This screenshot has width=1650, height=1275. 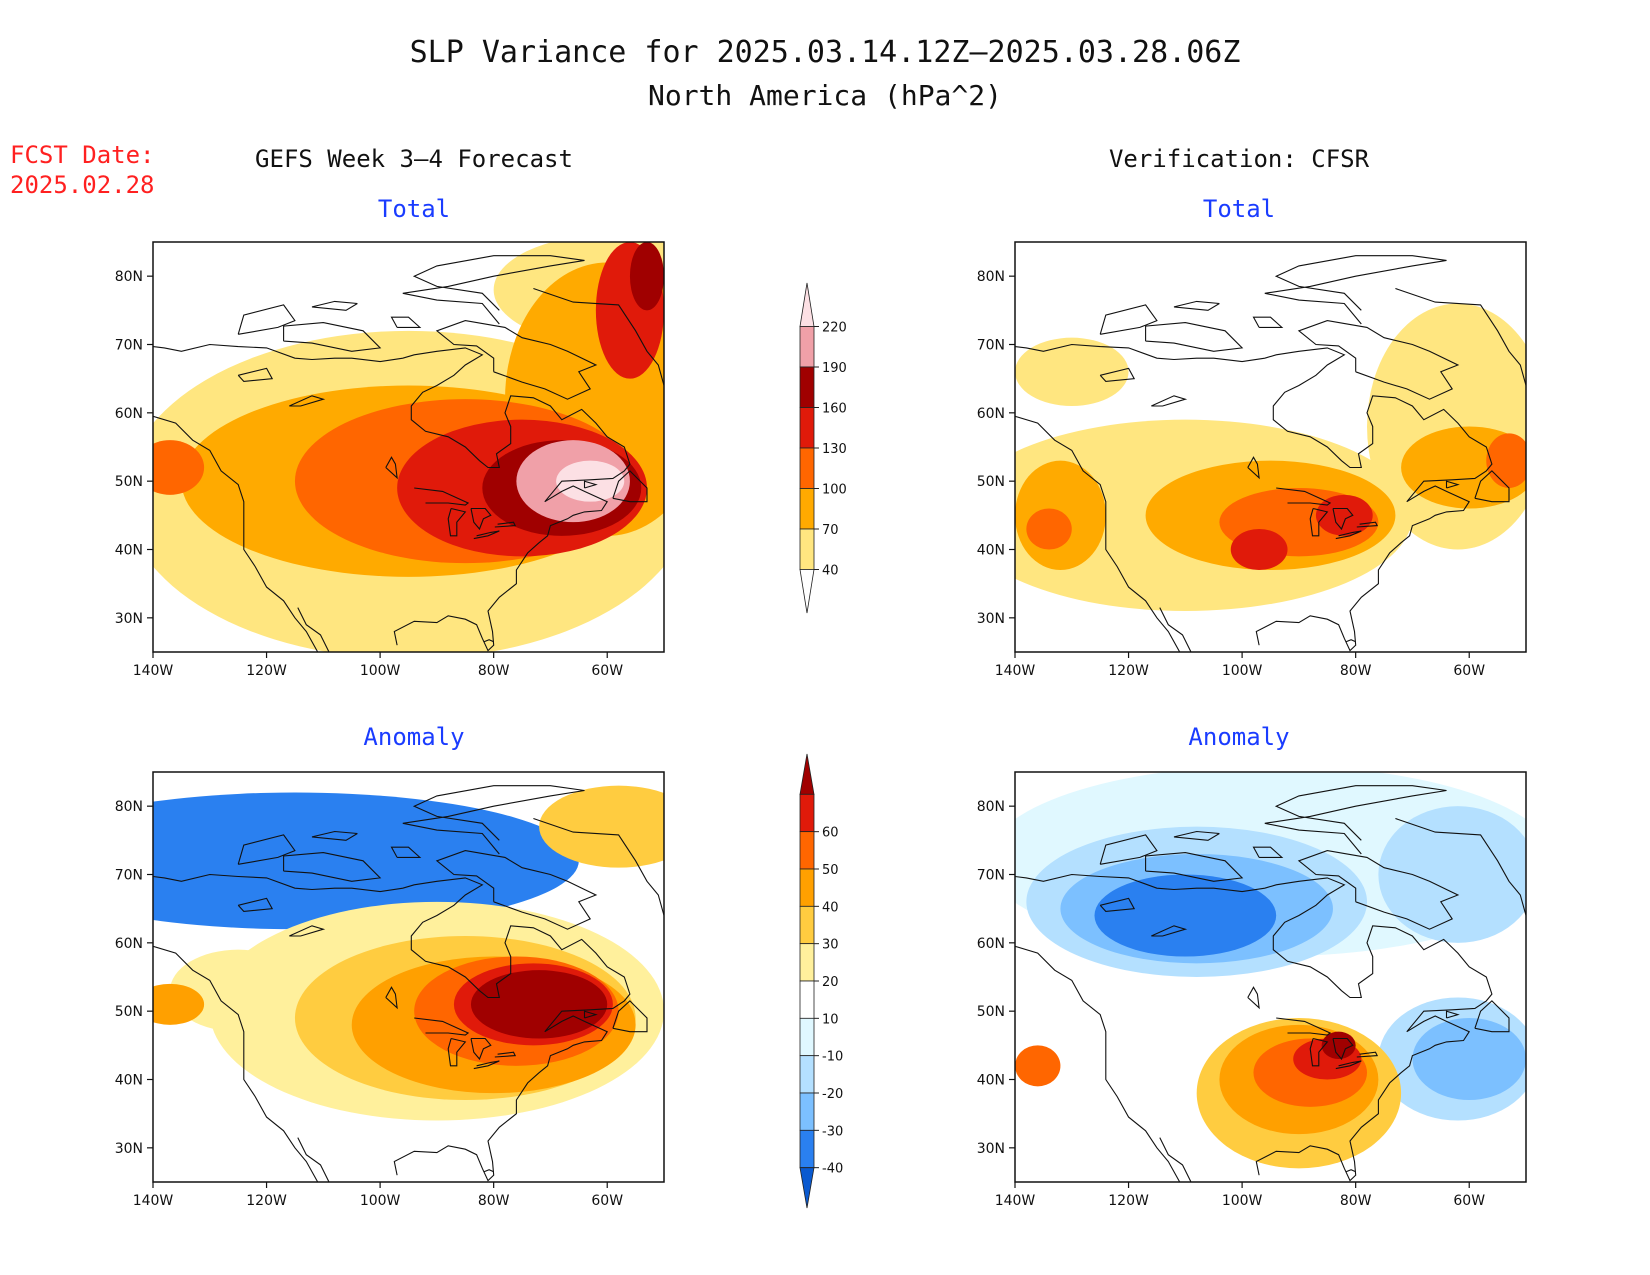 What do you see at coordinates (807, 591) in the screenshot?
I see `colorbar-arrow-bottom` at bounding box center [807, 591].